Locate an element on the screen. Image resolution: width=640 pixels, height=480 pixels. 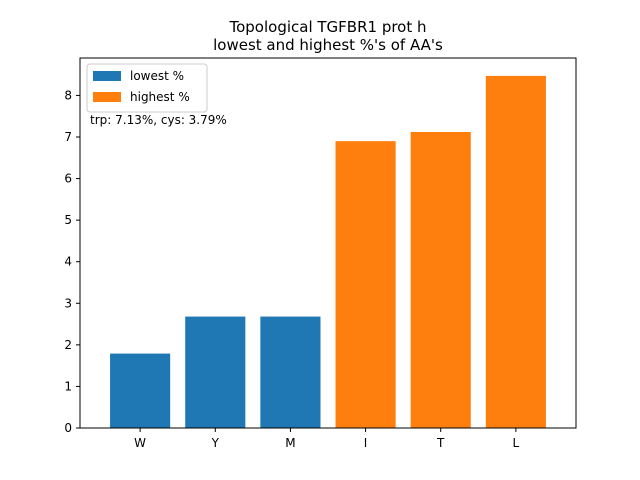
legend-swatch-highest is located at coordinates (107, 97).